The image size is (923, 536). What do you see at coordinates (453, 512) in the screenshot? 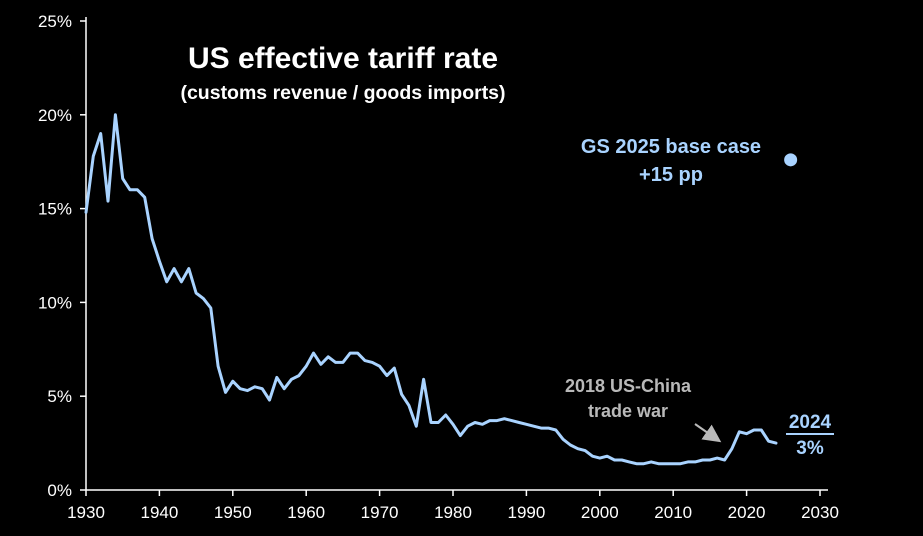
I see `x-tick-label: 1980` at bounding box center [453, 512].